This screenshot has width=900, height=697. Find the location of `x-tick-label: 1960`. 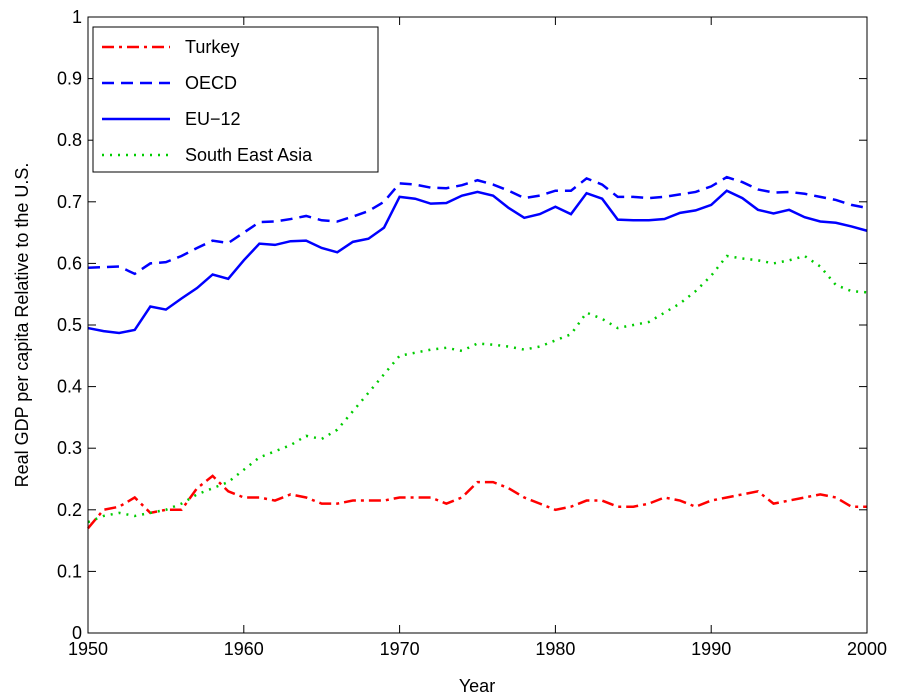

x-tick-label: 1960 is located at coordinates (244, 649).